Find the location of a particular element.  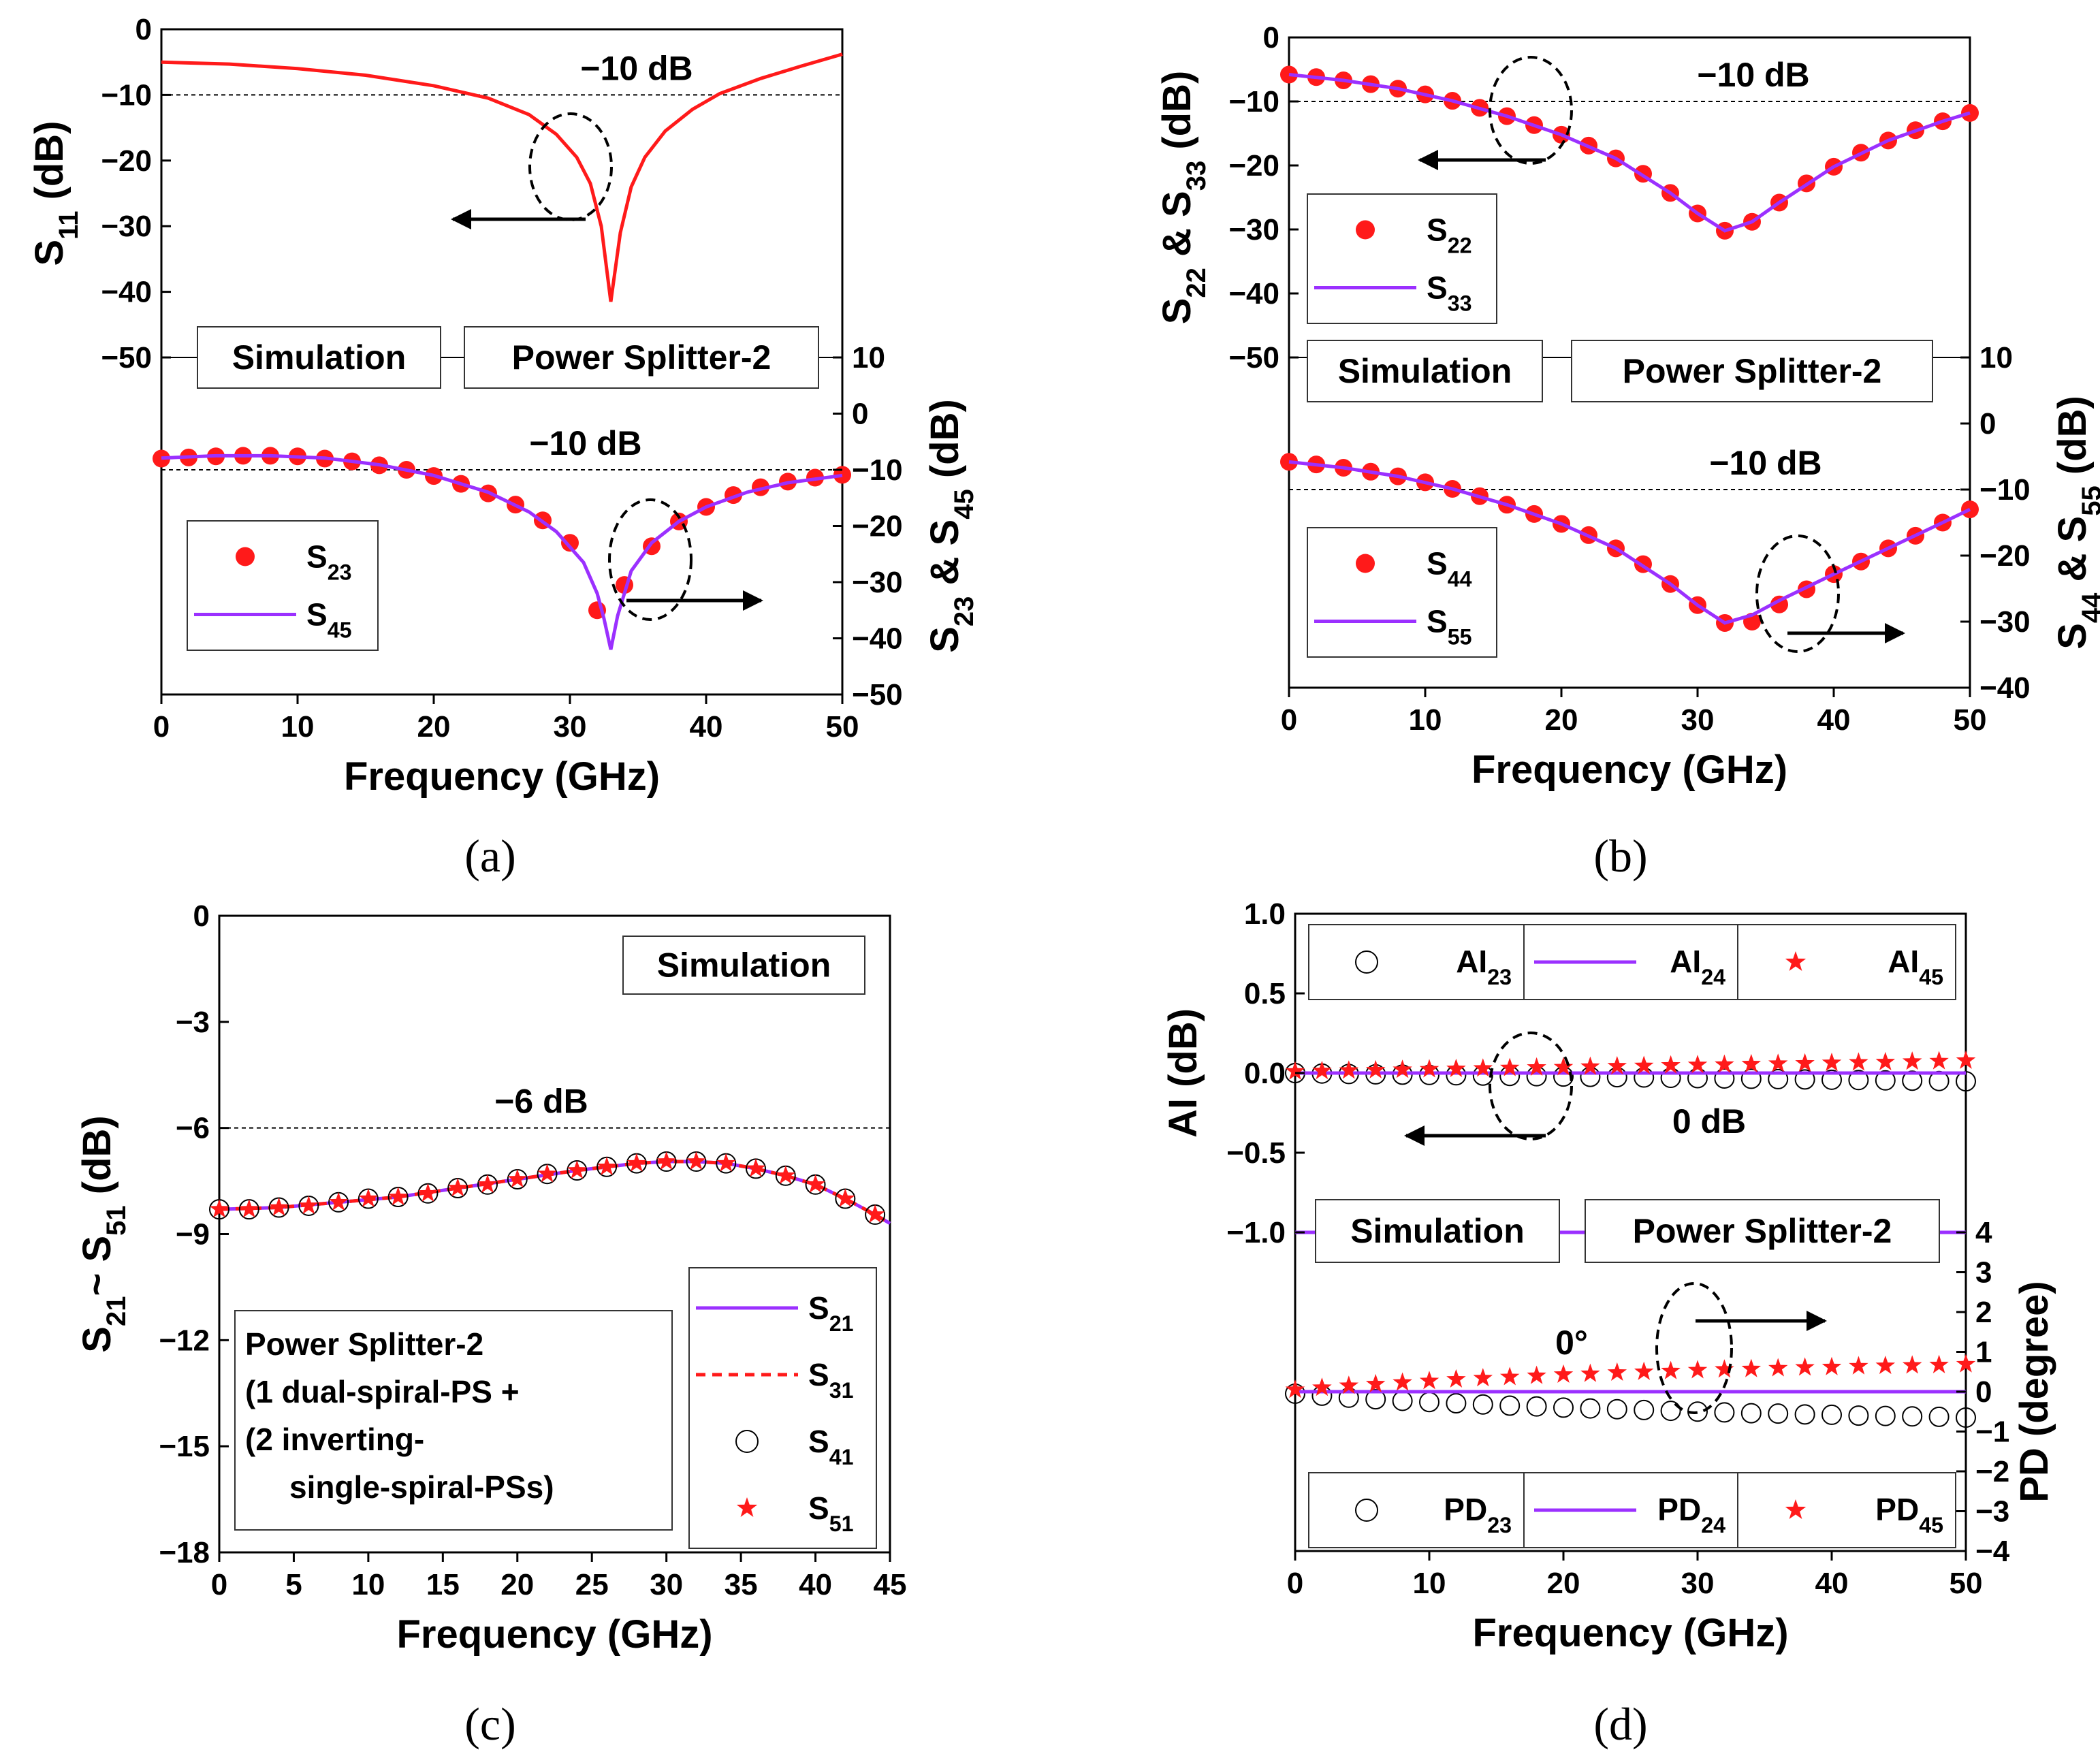

axis-title-part: & is located at coordinates (2072, 567).